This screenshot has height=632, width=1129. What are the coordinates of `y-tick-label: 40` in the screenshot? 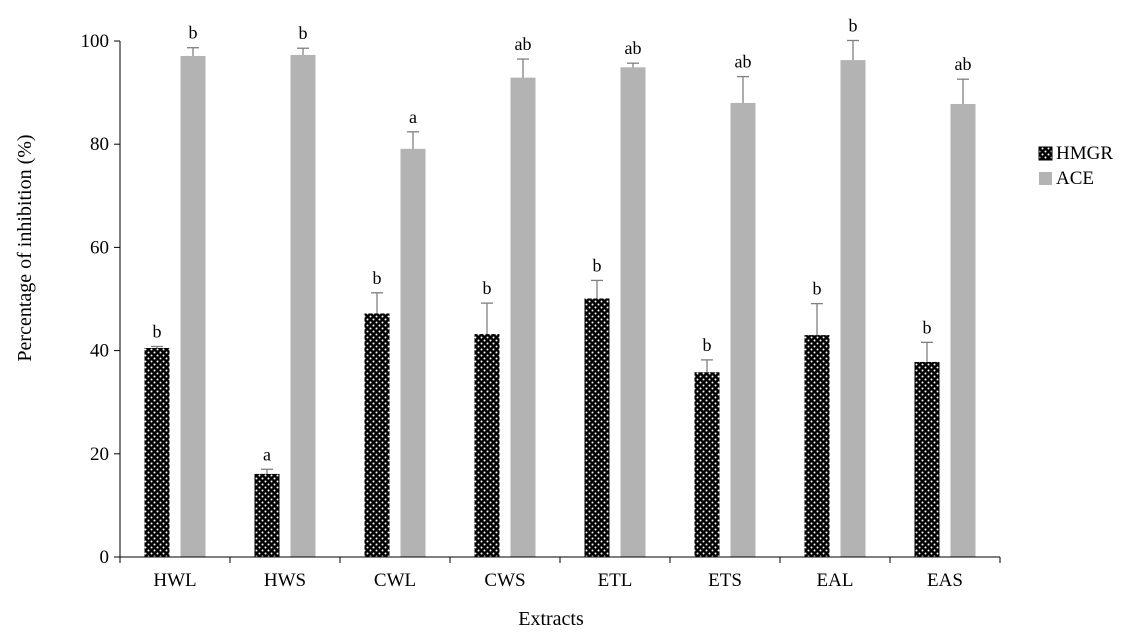 It's located at (99, 351).